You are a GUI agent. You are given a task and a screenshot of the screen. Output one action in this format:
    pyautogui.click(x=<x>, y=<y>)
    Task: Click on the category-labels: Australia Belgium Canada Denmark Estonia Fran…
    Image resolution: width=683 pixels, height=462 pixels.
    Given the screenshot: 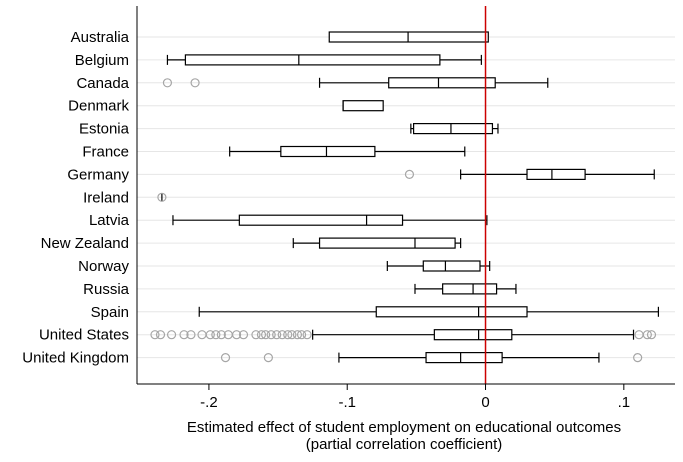 What is the action you would take?
    pyautogui.click(x=75, y=198)
    